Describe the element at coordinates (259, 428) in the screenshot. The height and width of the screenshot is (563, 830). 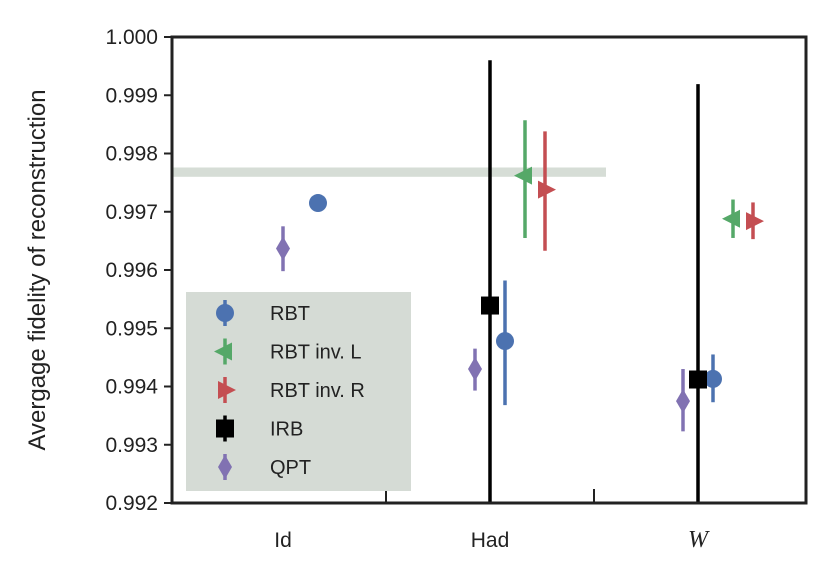
I see `legend-item-irb: IRB` at that location.